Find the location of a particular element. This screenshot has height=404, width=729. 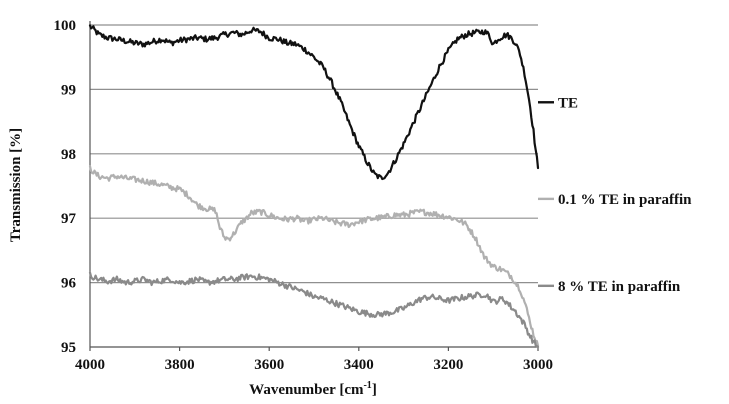

y-axis-title: Transmission [%] is located at coordinates (16, 185).